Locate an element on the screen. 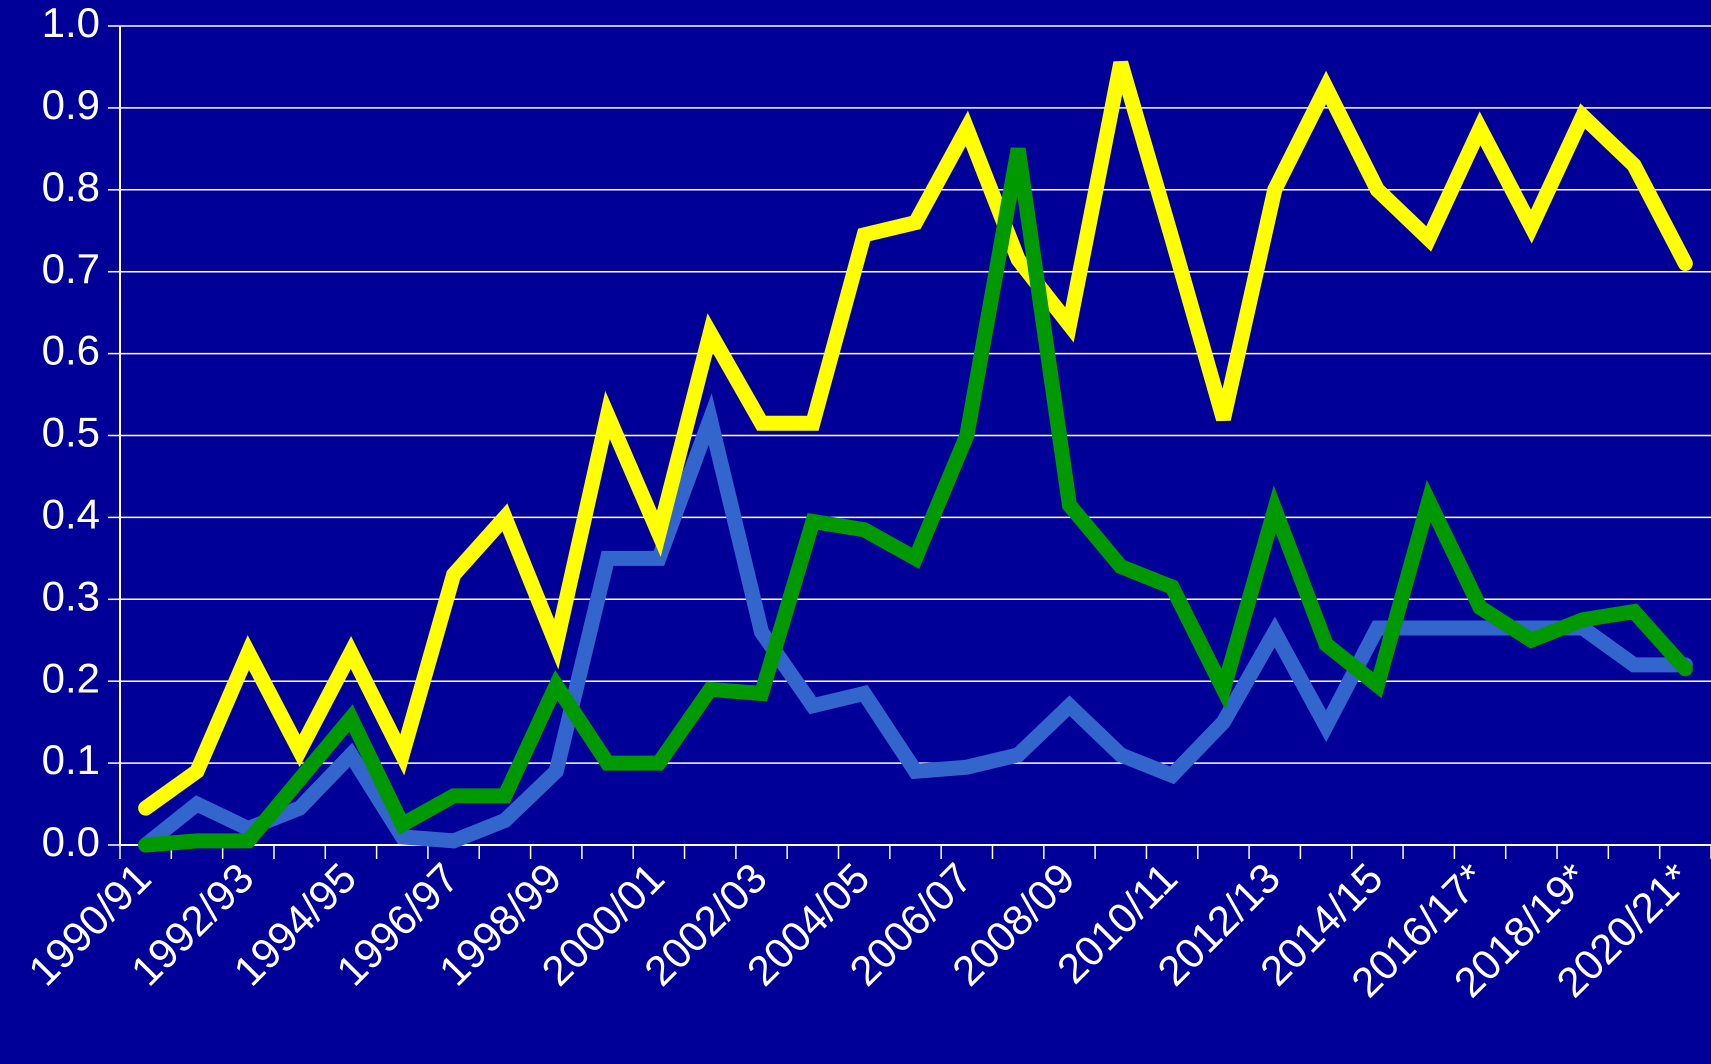 Image resolution: width=1711 pixels, height=1064 pixels. y-tick-label: 0.1 is located at coordinates (71, 759).